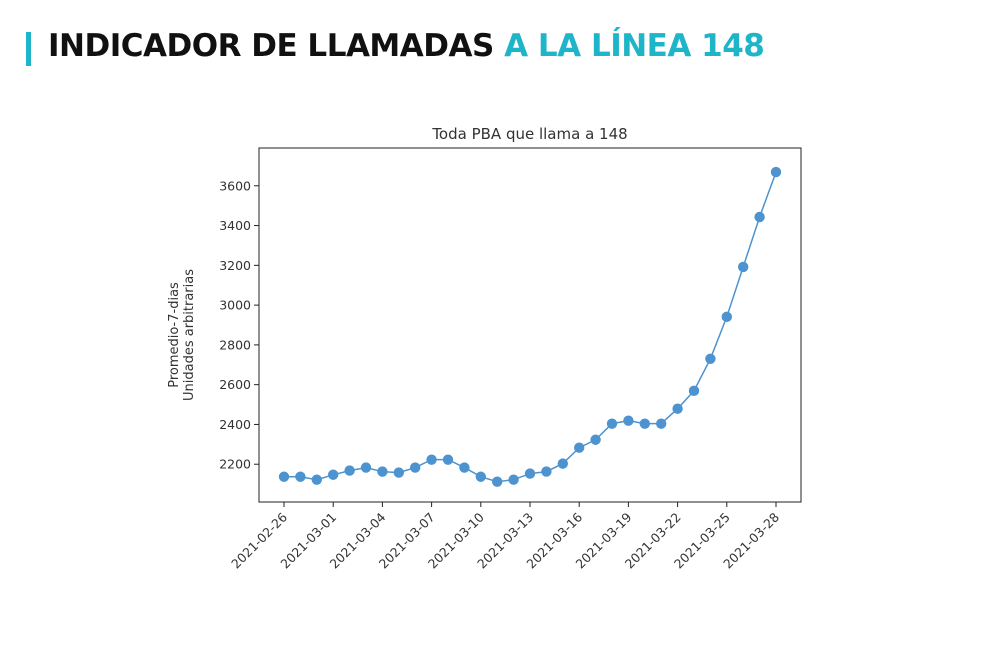 The image size is (1001, 655). I want to click on title-accent-bar, so click(28, 49).